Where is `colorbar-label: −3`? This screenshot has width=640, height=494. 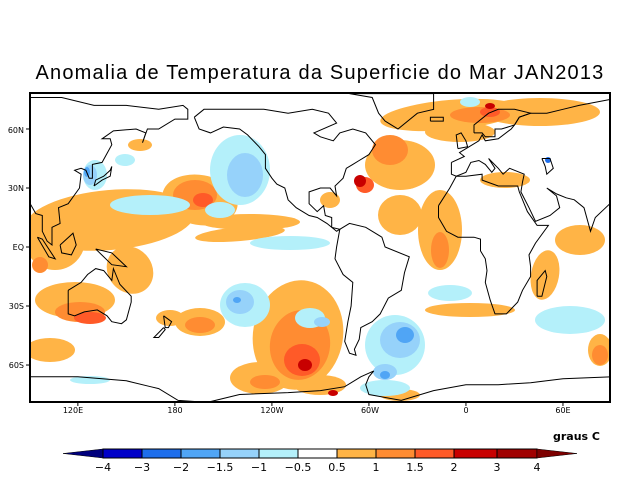 colorbar-label: −3 is located at coordinates (142, 467).